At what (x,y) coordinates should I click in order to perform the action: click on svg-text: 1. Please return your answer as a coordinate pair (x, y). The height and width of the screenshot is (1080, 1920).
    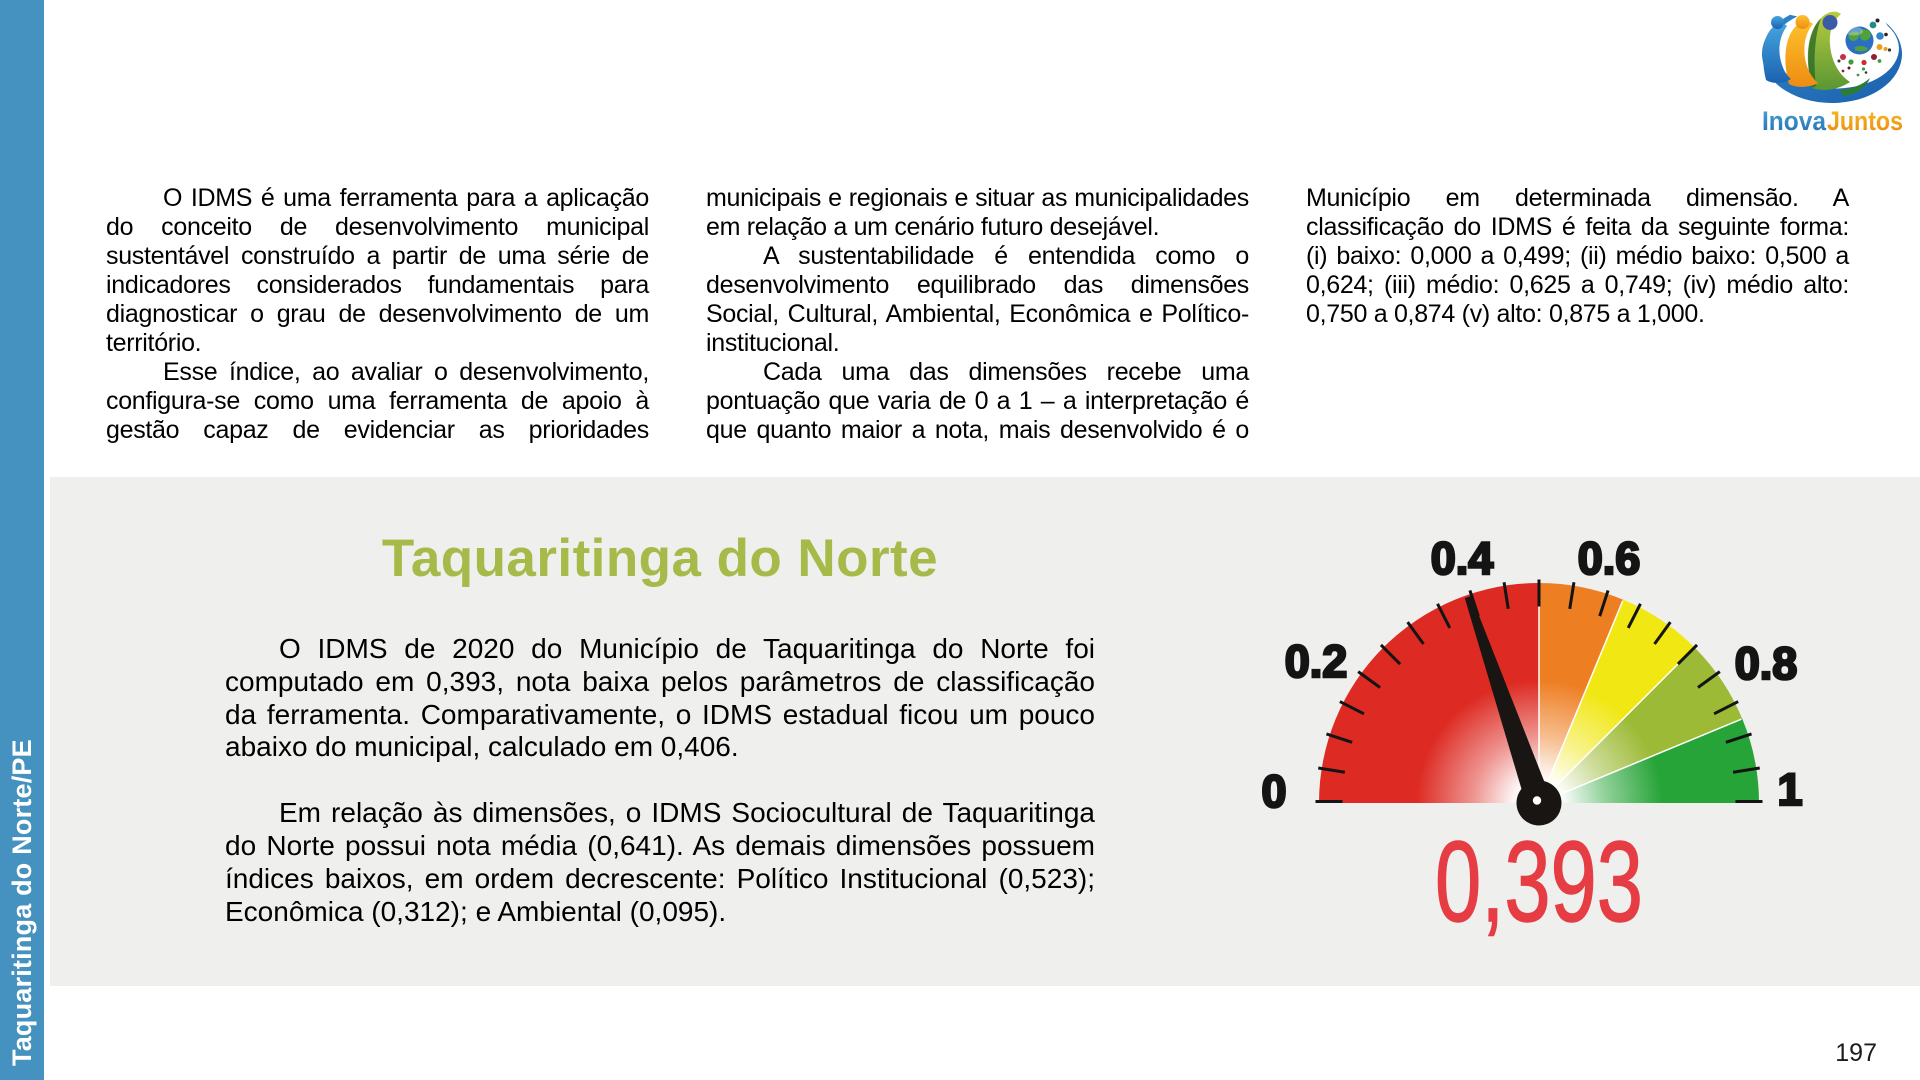
    Looking at the image, I should click on (1789, 789).